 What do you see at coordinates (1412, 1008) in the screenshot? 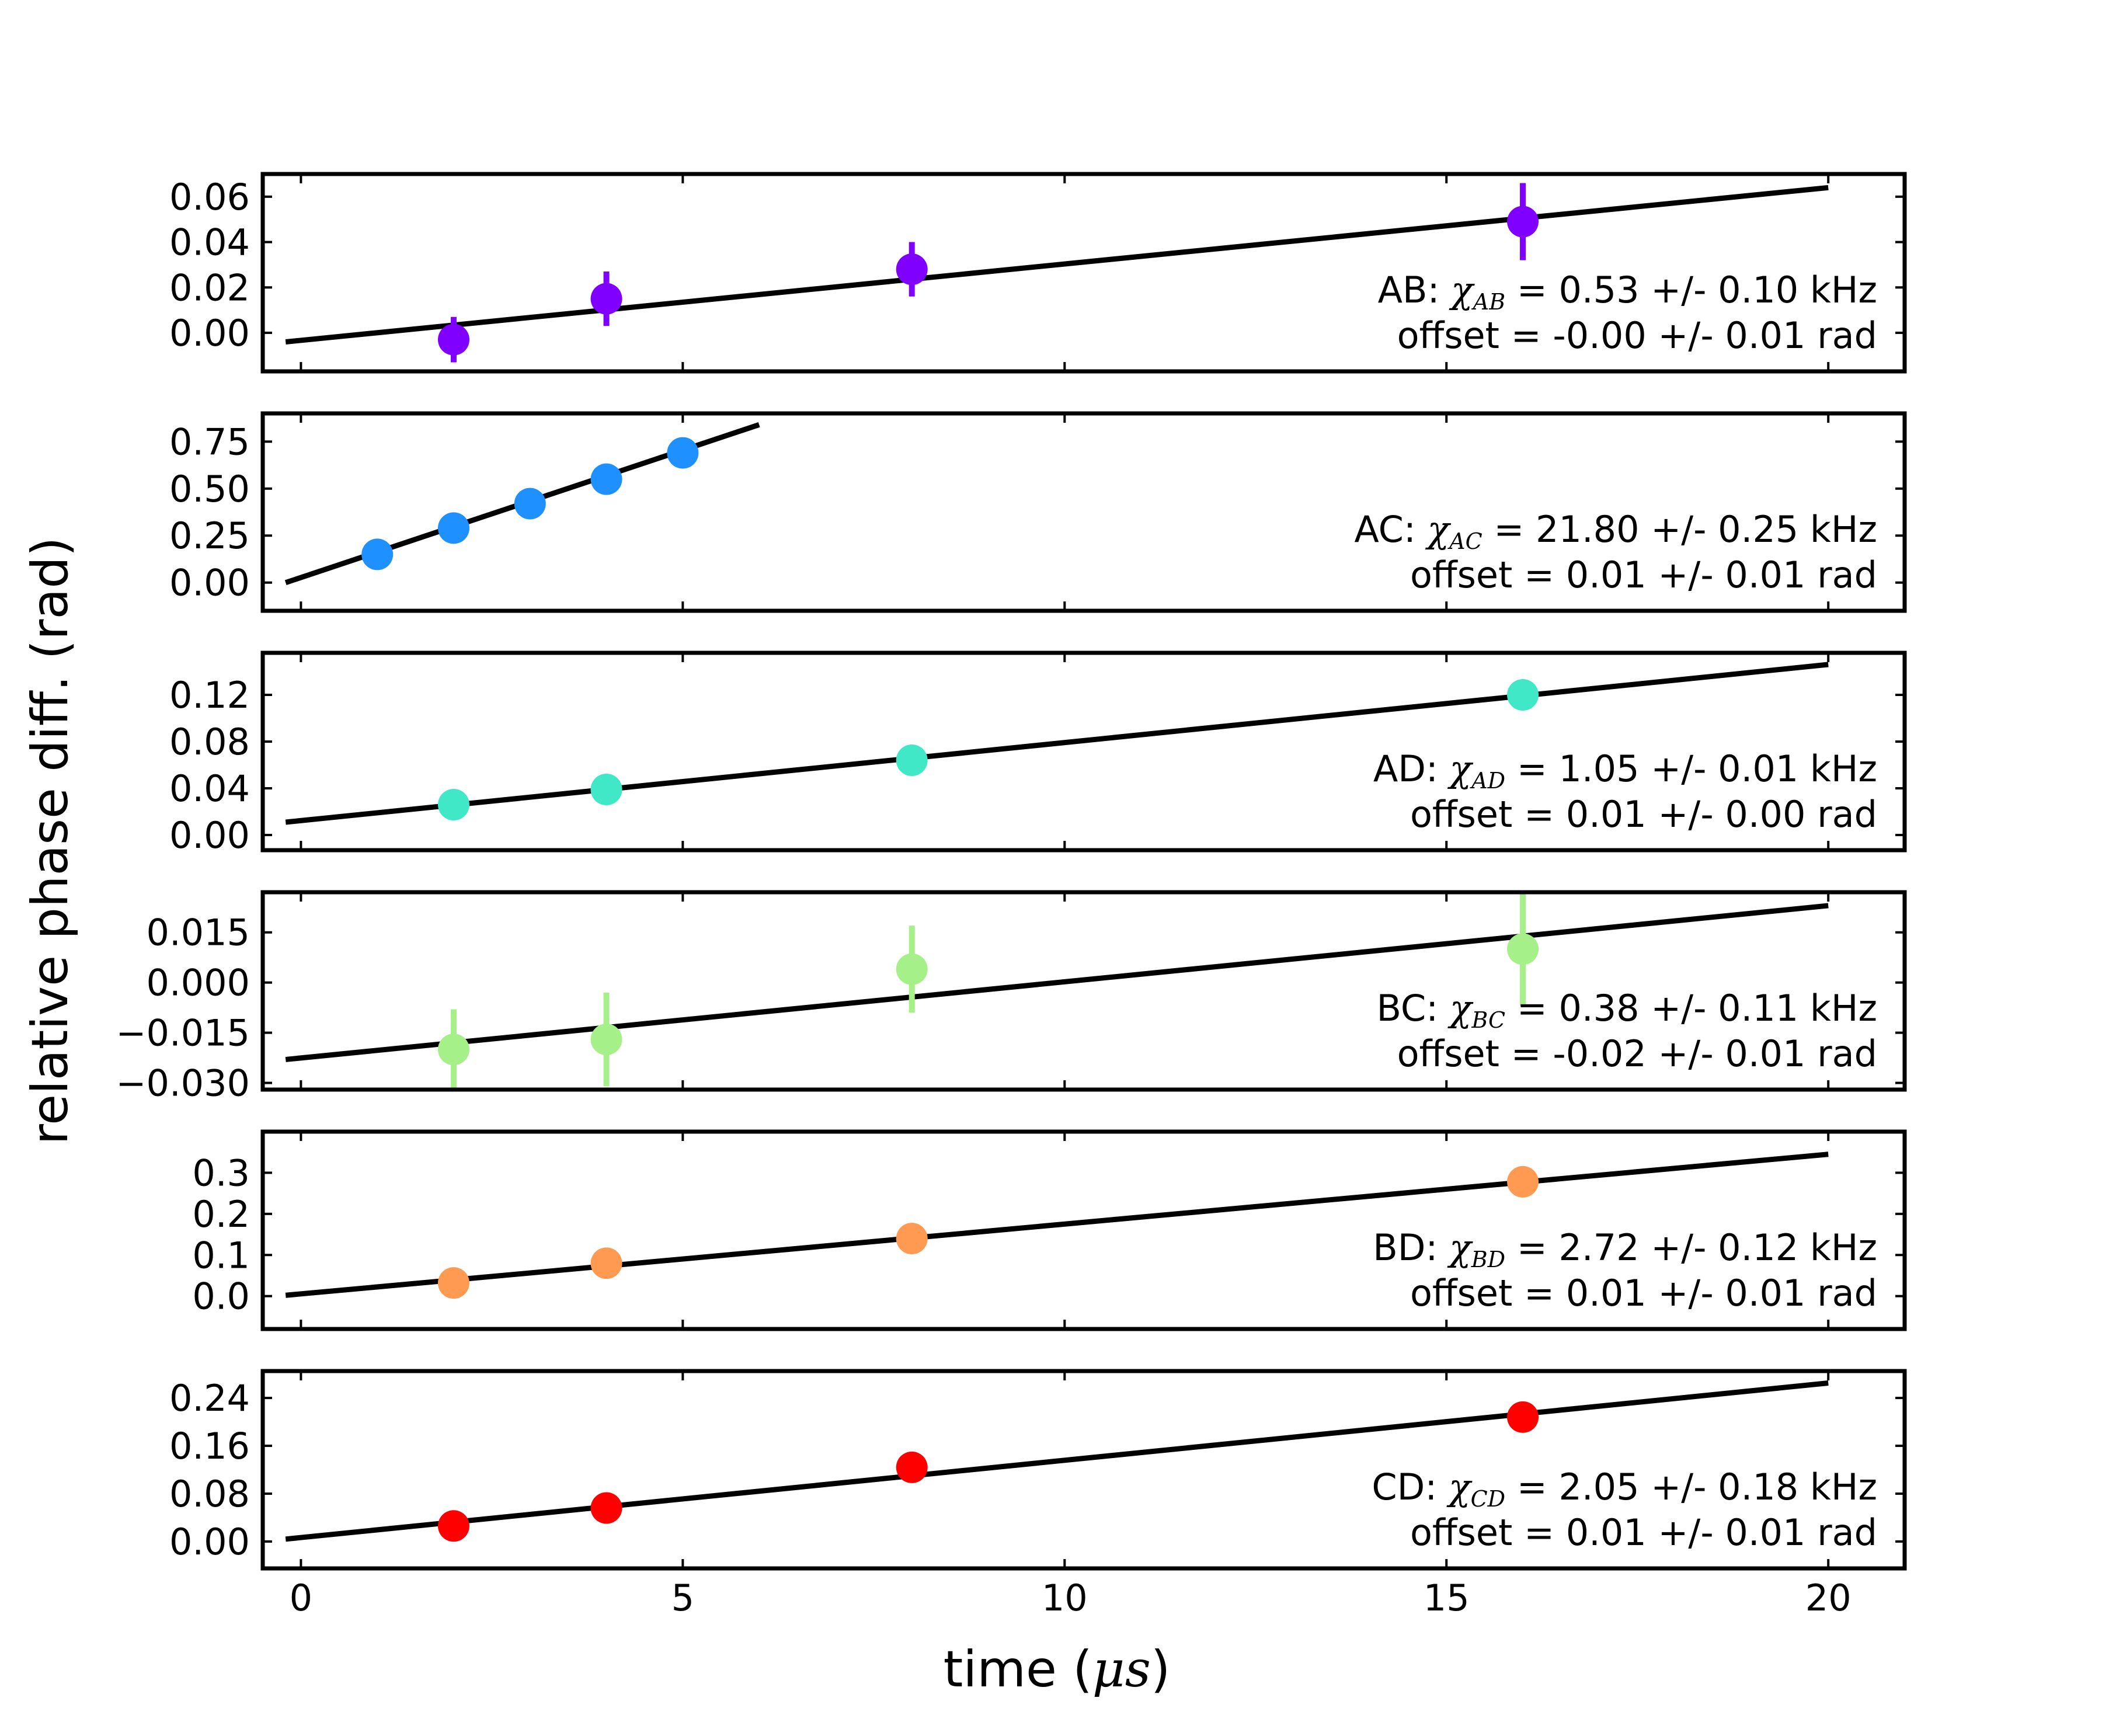
I see `fit-pair-label: BC:` at bounding box center [1412, 1008].